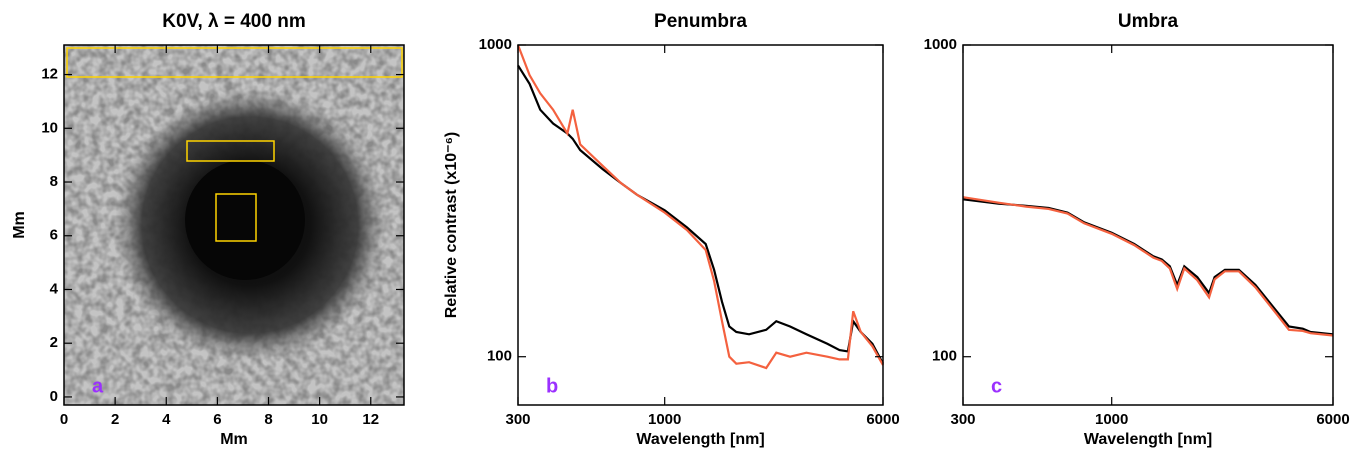 The width and height of the screenshot is (1357, 454). Describe the element at coordinates (230, 151) in the screenshot. I see `penumbra-box` at that location.